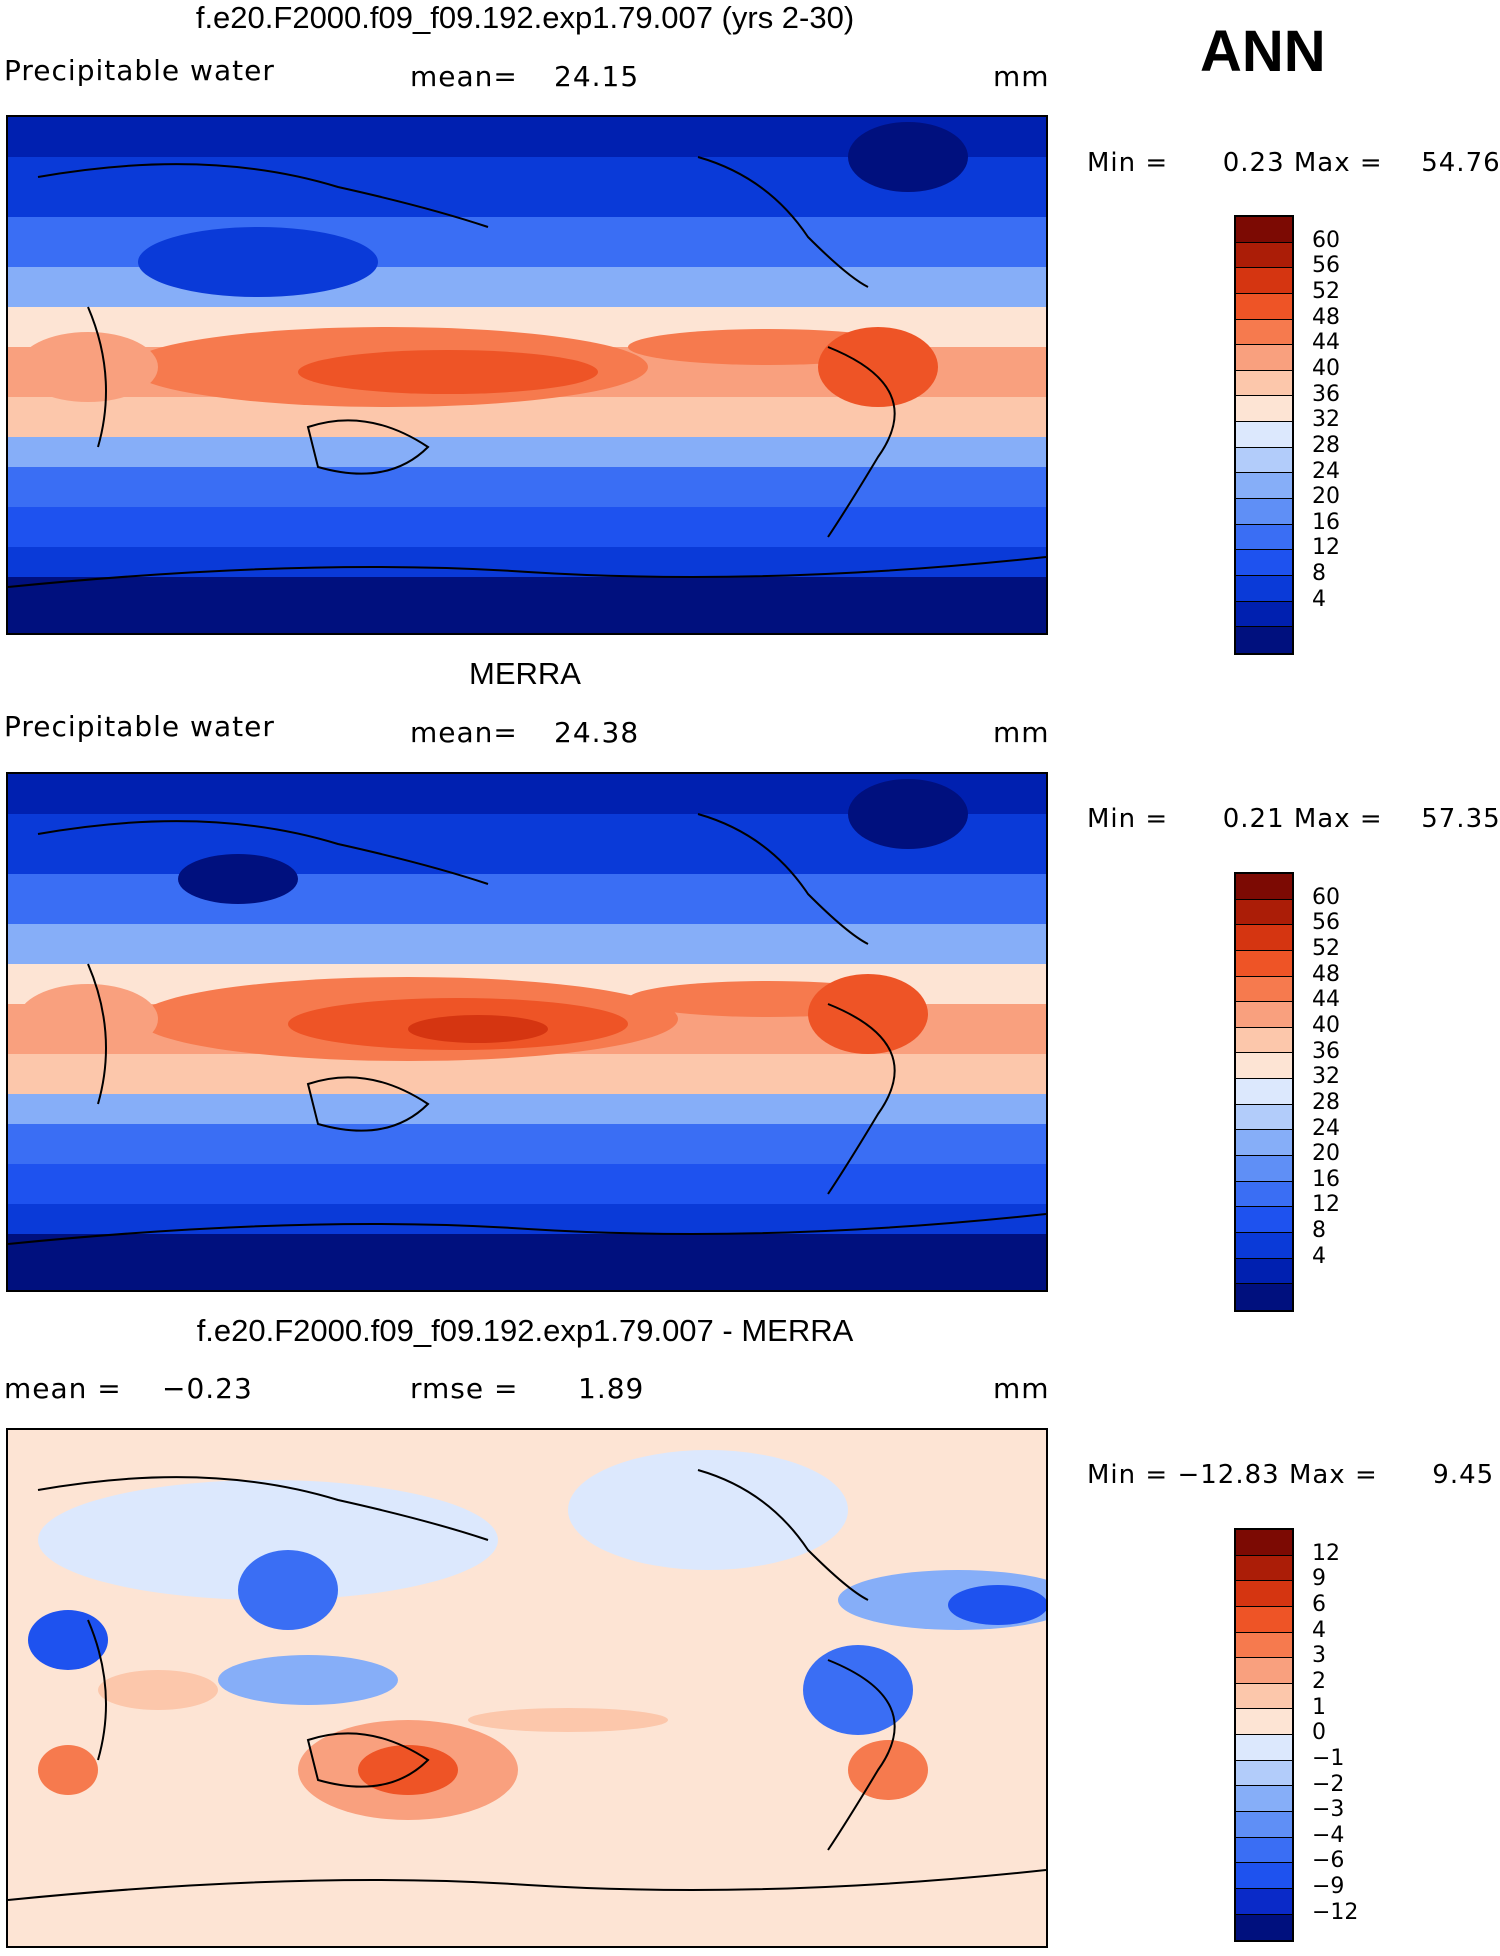 Image resolution: width=1500 pixels, height=1956 pixels. What do you see at coordinates (1328, 1887) in the screenshot?
I see `colorbar-tick-label: −9` at bounding box center [1328, 1887].